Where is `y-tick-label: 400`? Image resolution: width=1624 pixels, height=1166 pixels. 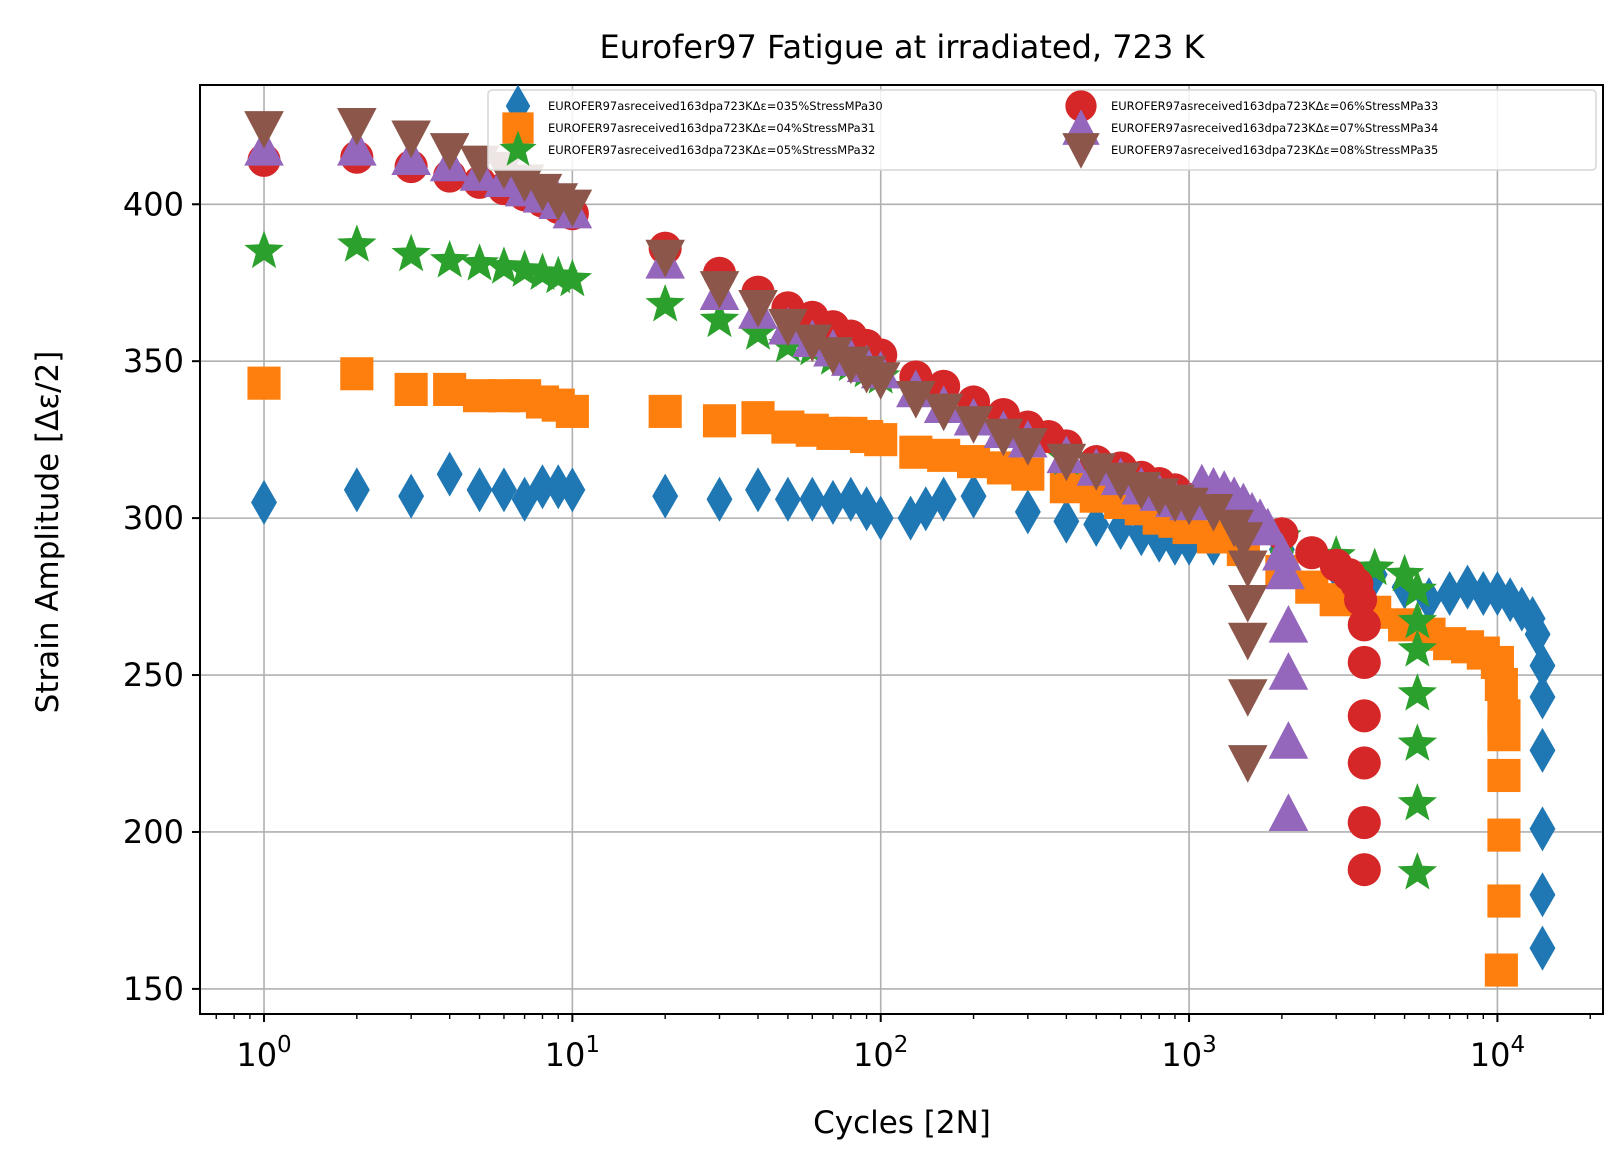
y-tick-label: 400 is located at coordinates (153, 204).